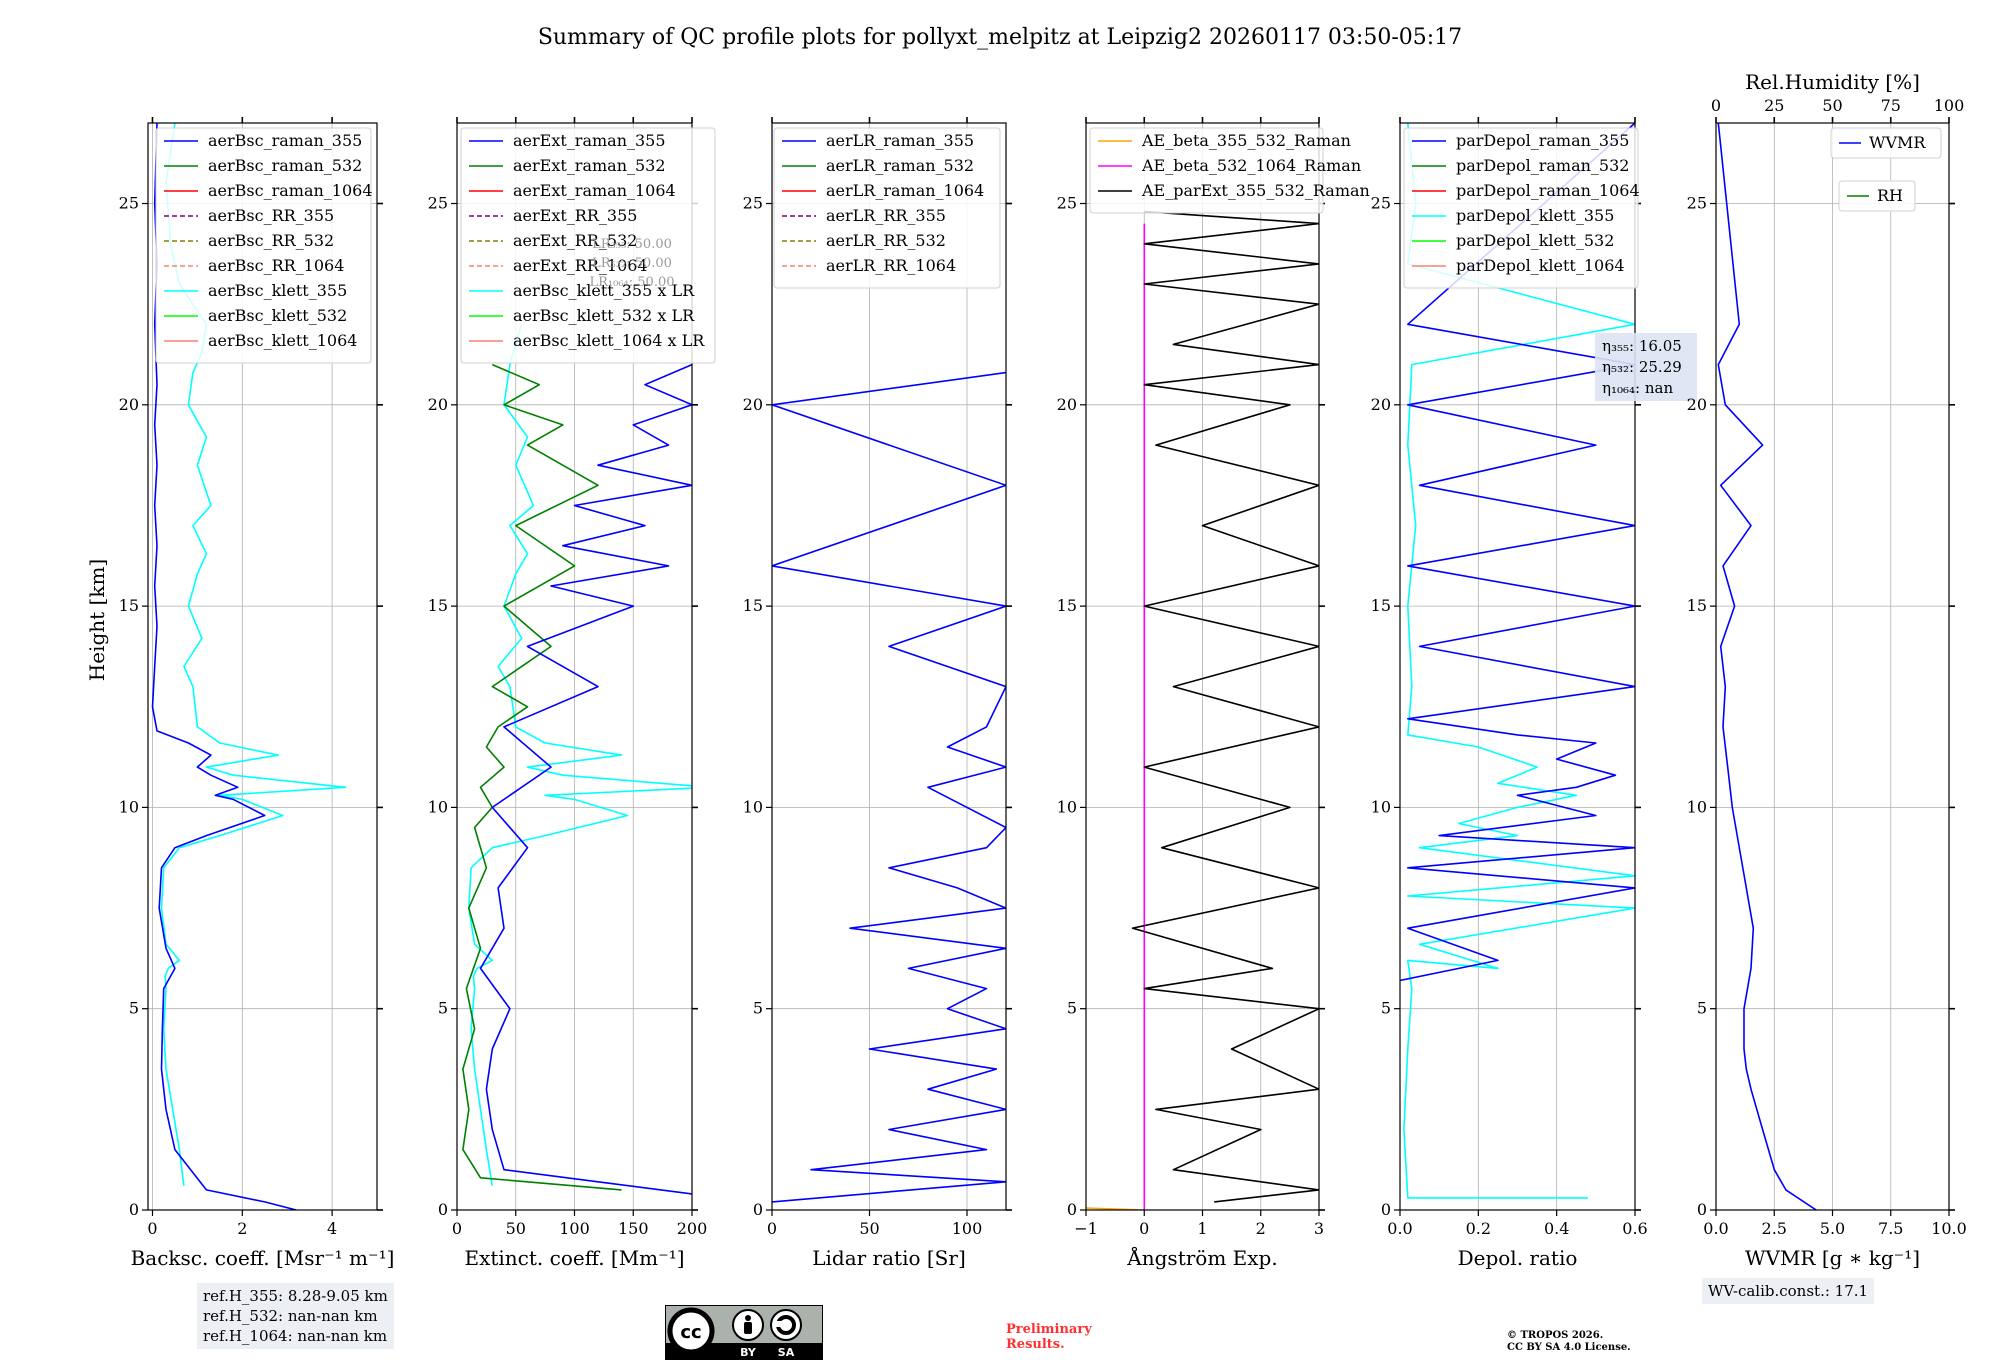 This screenshot has height=1360, width=2000. I want to click on wv-calib-const: WV-calib.const.: 17.1, so click(1788, 1291).